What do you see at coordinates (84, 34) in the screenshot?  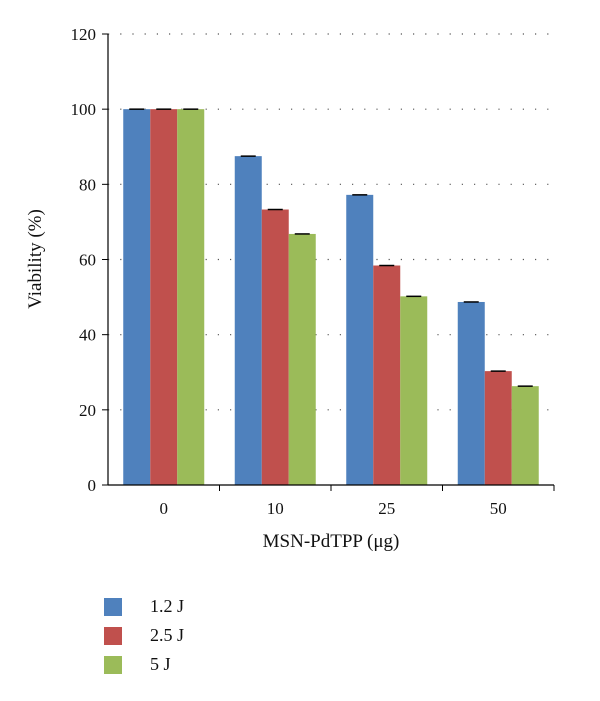 I see `y-tick-label: 120` at bounding box center [84, 34].